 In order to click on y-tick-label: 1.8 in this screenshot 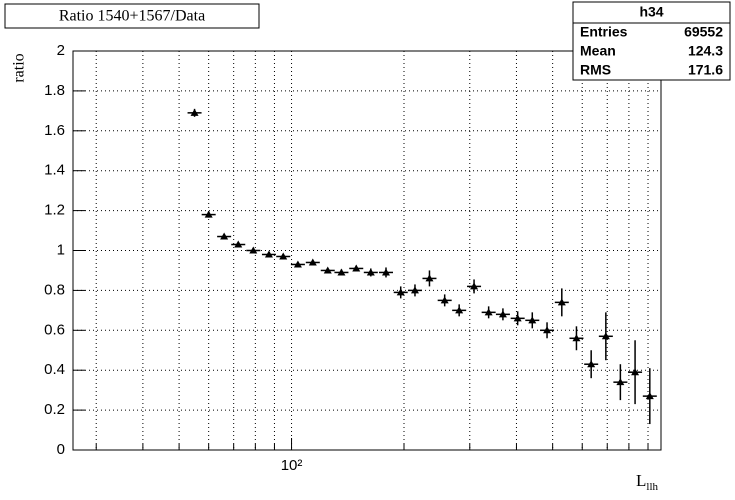, I will do `click(54, 90)`.